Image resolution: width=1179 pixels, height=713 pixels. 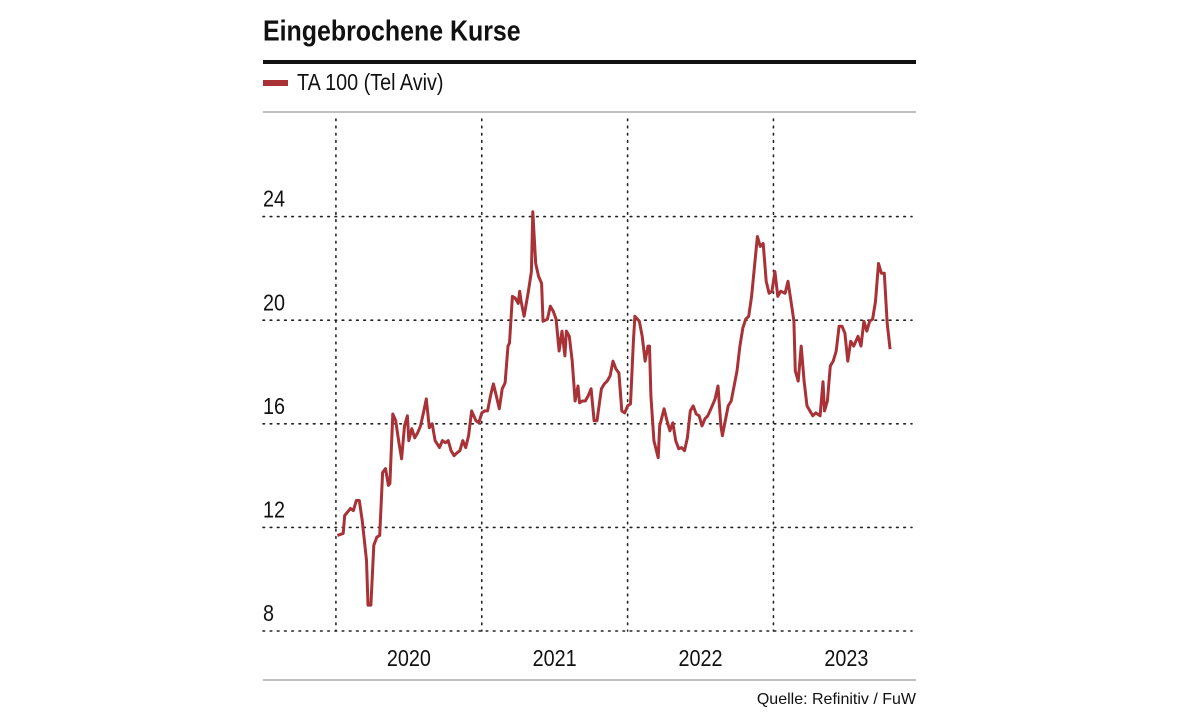 I want to click on chart-title: Eingebrochene Kurse, so click(x=392, y=31).